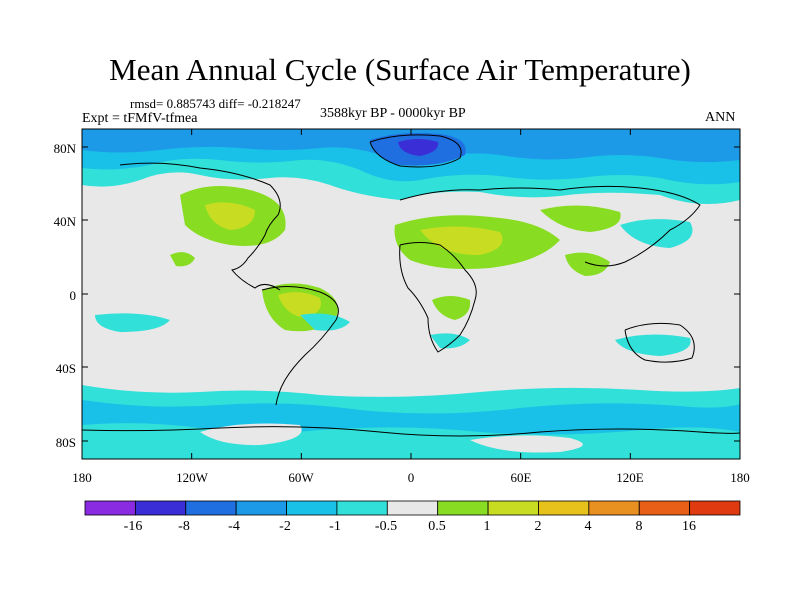  I want to click on colorbar-label: 2, so click(538, 526).